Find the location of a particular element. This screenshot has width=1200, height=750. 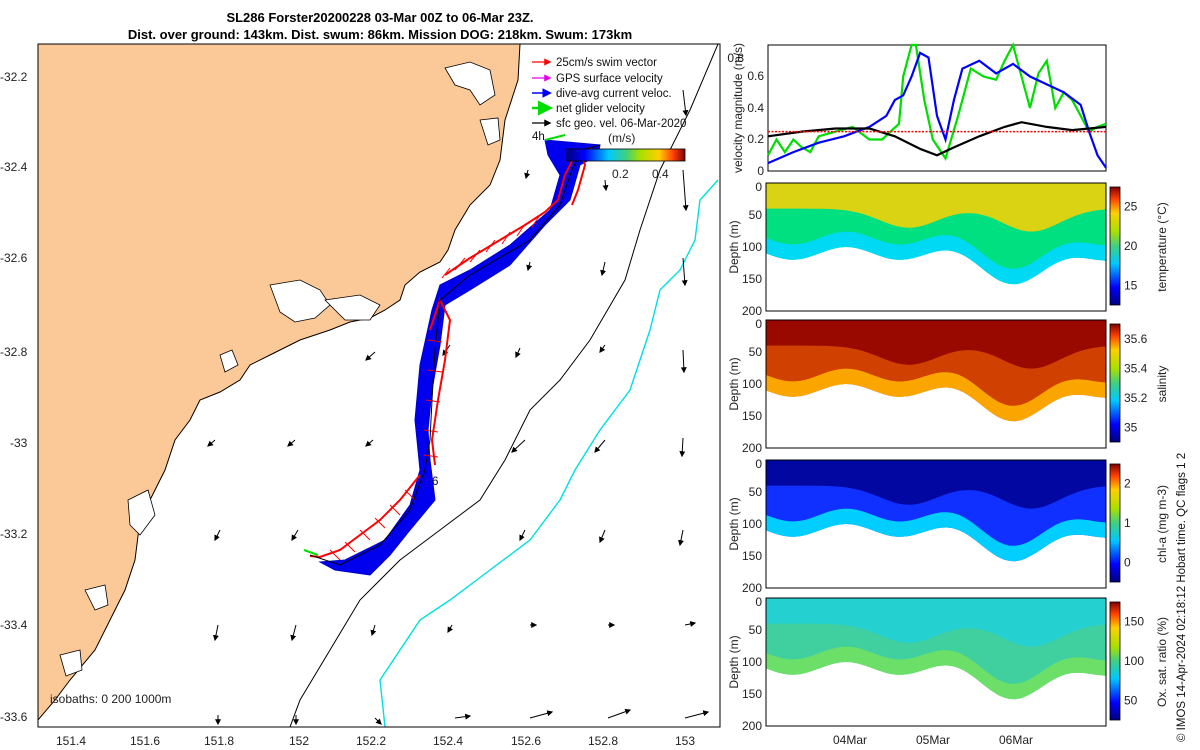

vel-ytick-3: 0.6 is located at coordinates (755, 76).